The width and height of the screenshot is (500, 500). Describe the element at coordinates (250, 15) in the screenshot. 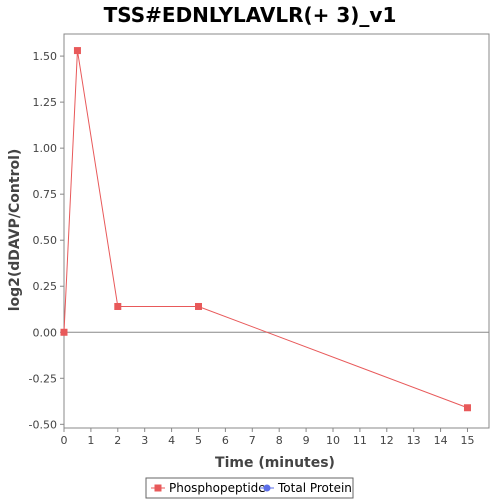

I see `chart-title: TSS#EDNLYLAVLR(+ 3)_v1` at that location.